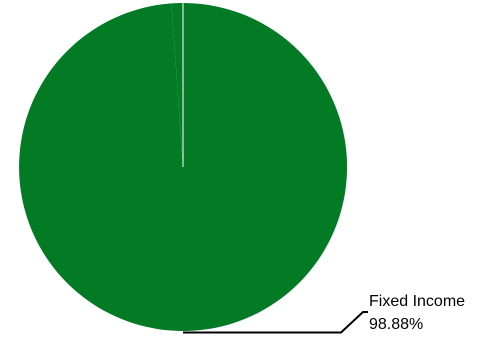  I want to click on slice-value-label: 98.88%, so click(396, 324).